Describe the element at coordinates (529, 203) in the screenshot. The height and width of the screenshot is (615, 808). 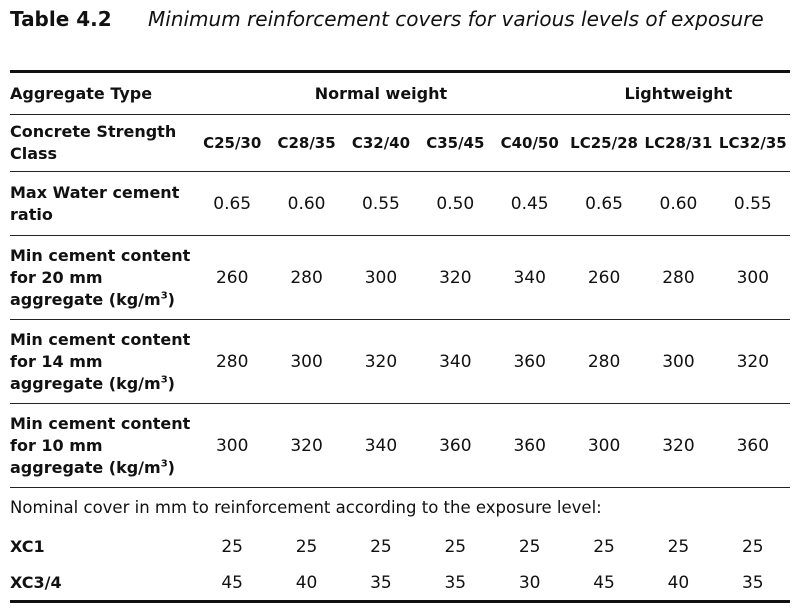
I see `table-cell: 0.45` at that location.